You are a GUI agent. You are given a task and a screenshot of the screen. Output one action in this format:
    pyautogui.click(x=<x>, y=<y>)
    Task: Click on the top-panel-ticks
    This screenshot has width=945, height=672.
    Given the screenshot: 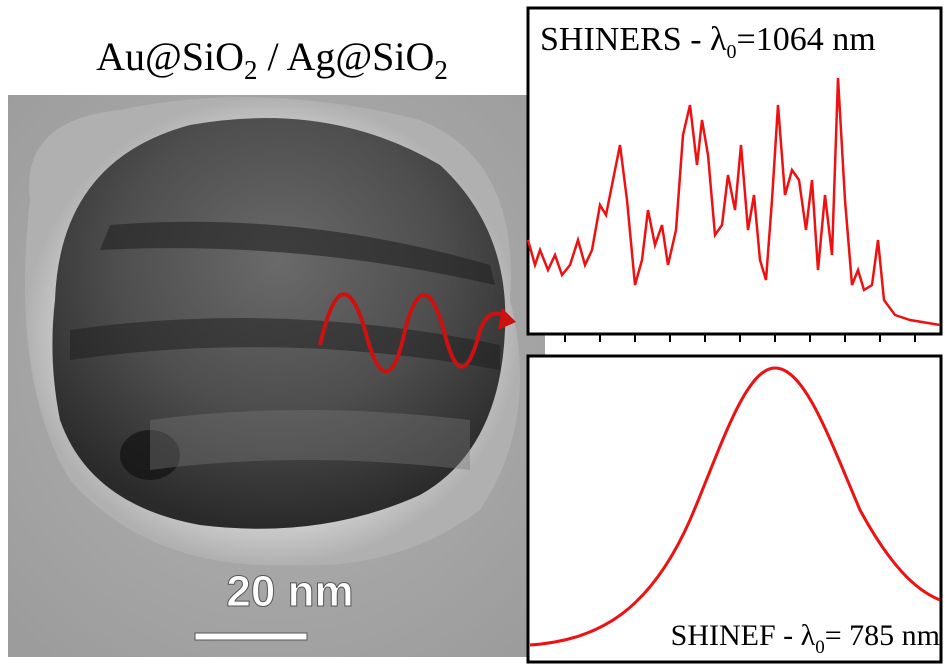 What is the action you would take?
    pyautogui.click(x=740, y=338)
    